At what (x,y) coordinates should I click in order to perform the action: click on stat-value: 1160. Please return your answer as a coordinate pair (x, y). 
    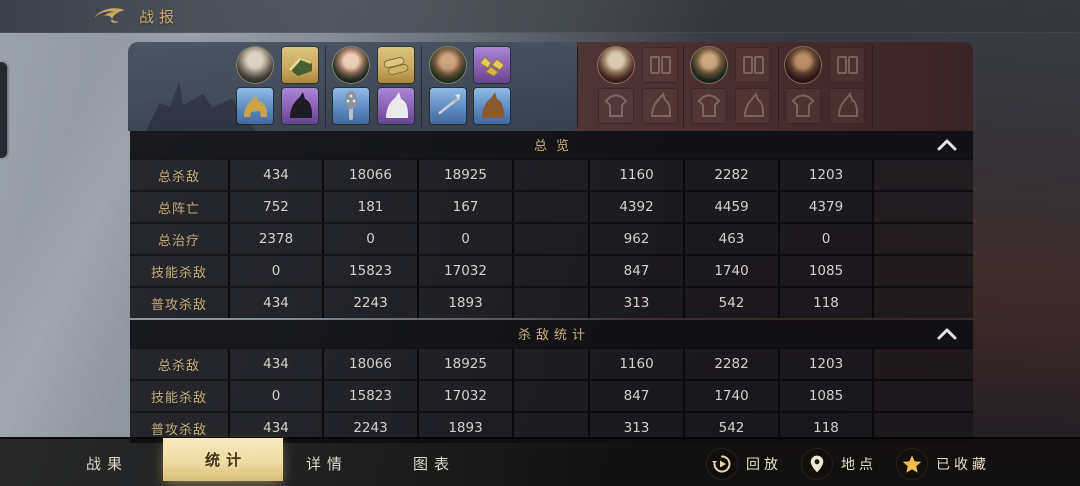
    Looking at the image, I should click on (636, 364).